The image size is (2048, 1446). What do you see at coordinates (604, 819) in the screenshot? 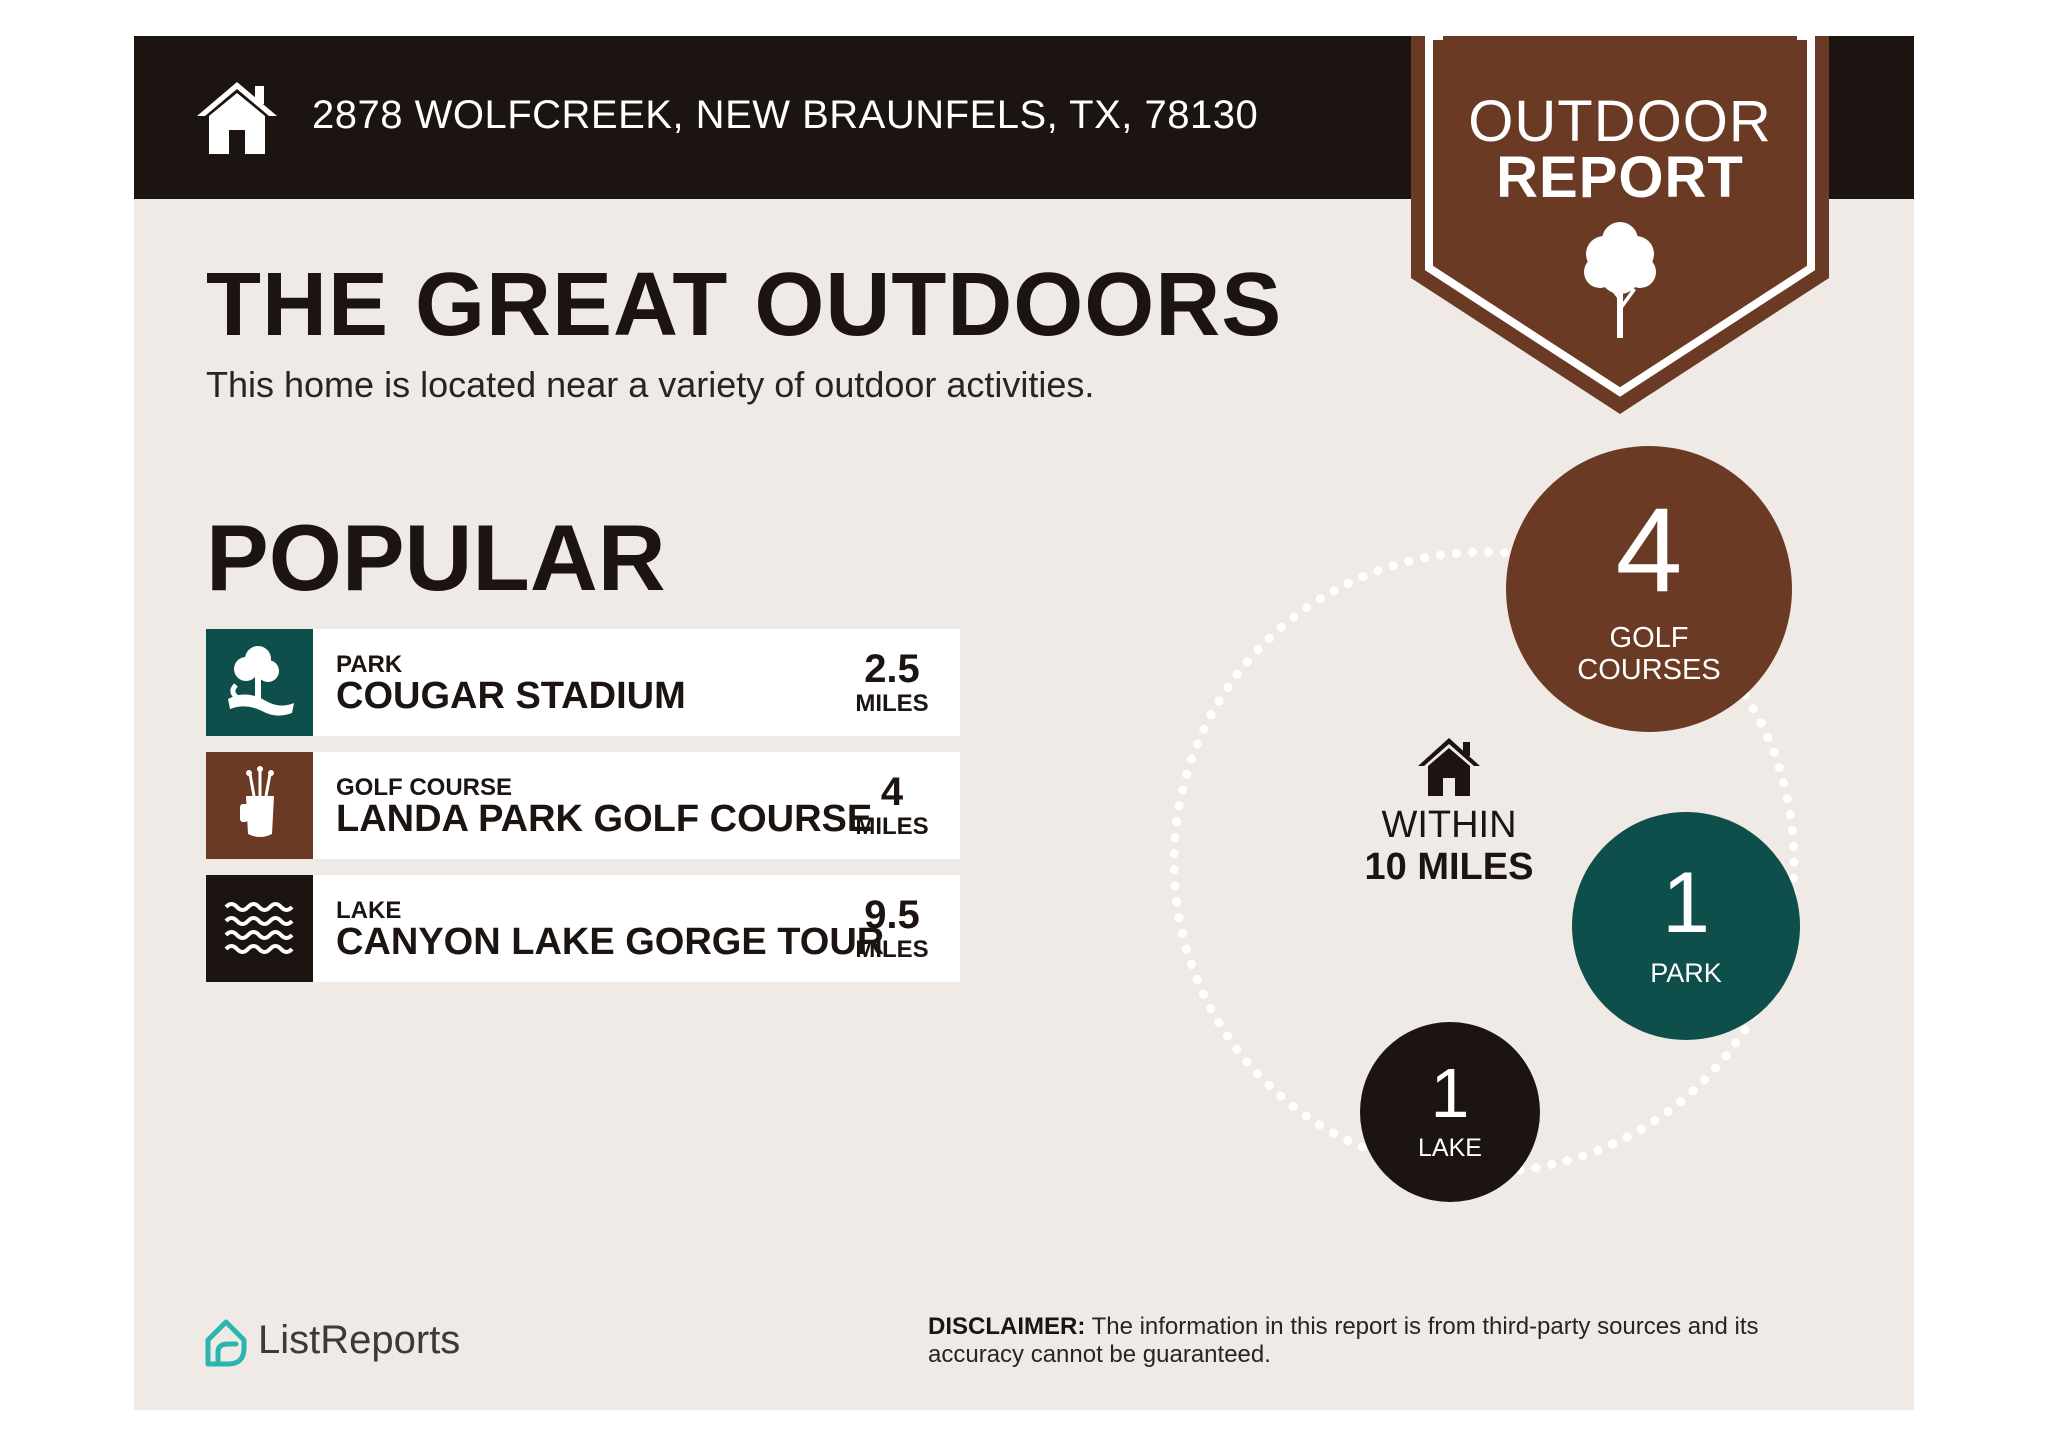
I see `item-name: LANDA PARK GOLF COURSE` at bounding box center [604, 819].